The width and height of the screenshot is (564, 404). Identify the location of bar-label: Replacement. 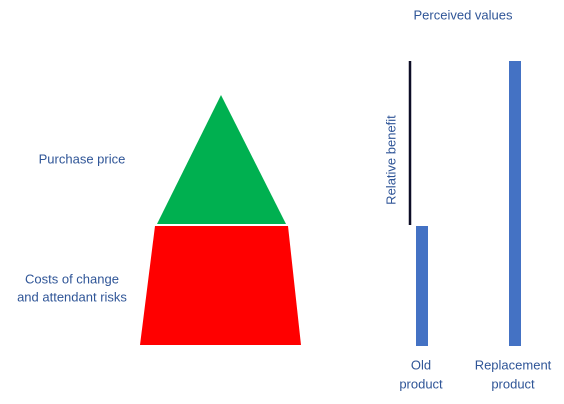
(513, 364).